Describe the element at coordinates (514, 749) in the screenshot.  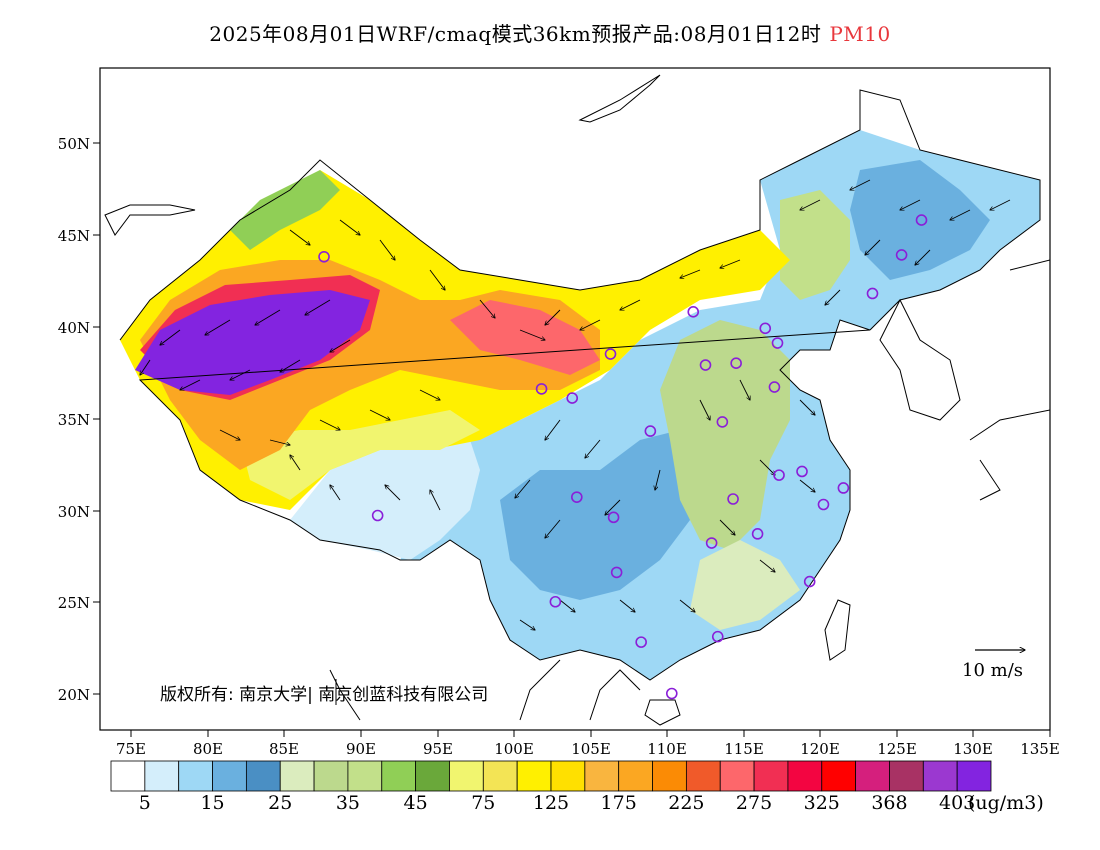
I see `lon-label: 100E` at that location.